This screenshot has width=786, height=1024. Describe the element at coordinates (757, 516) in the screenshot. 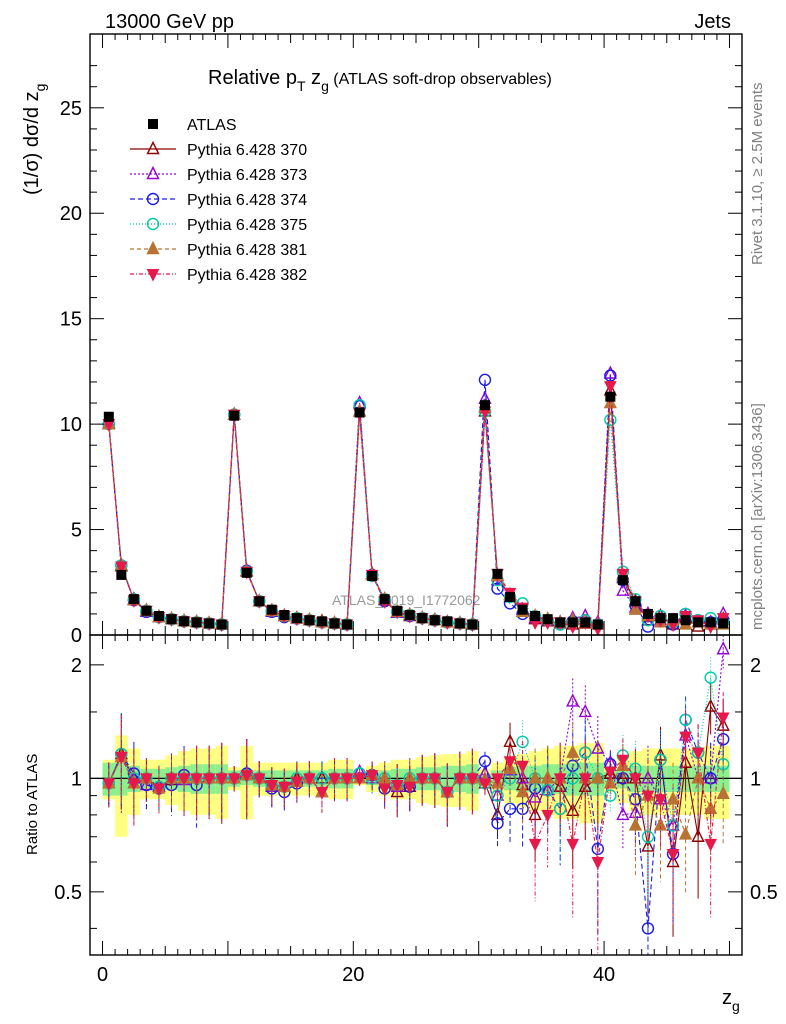

I see `side-text-mcplots: mcplots.cern.ch [arXiv:1306.3436]` at that location.